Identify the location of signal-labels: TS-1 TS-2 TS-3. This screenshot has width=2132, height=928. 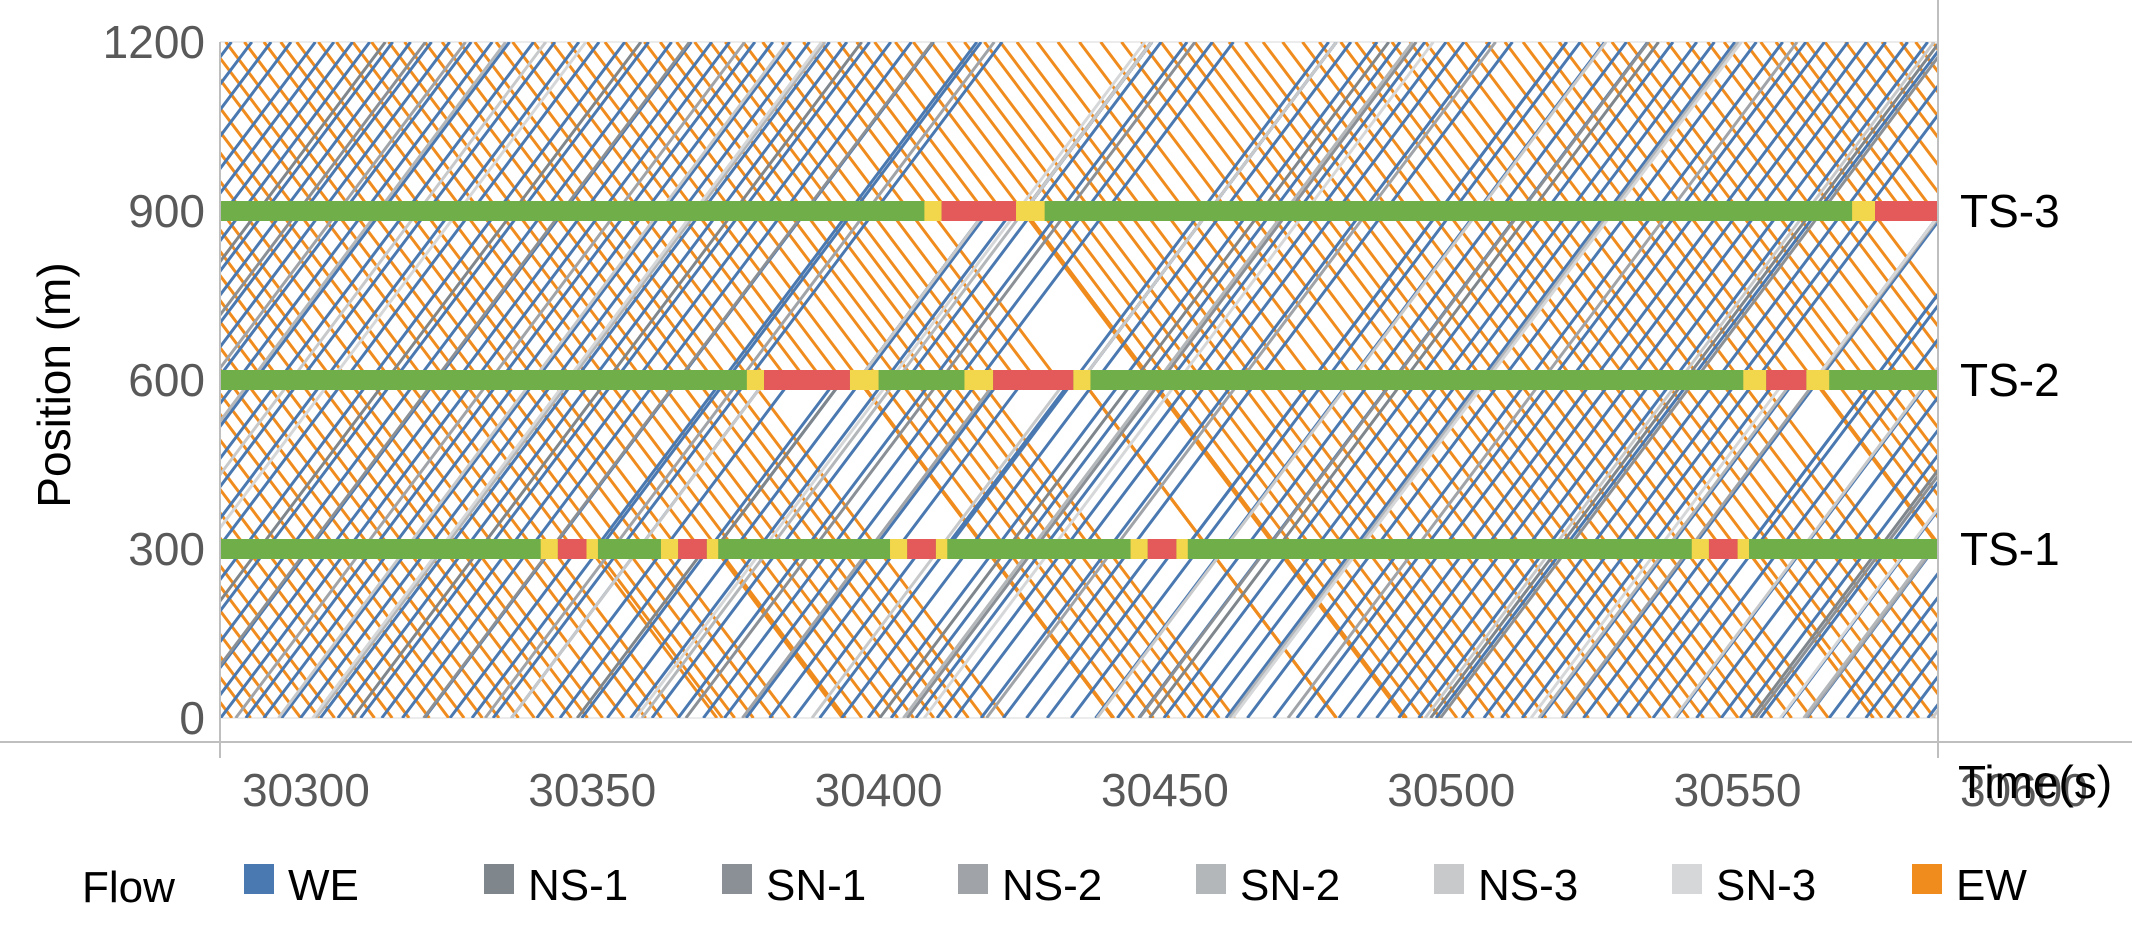
(2010, 380).